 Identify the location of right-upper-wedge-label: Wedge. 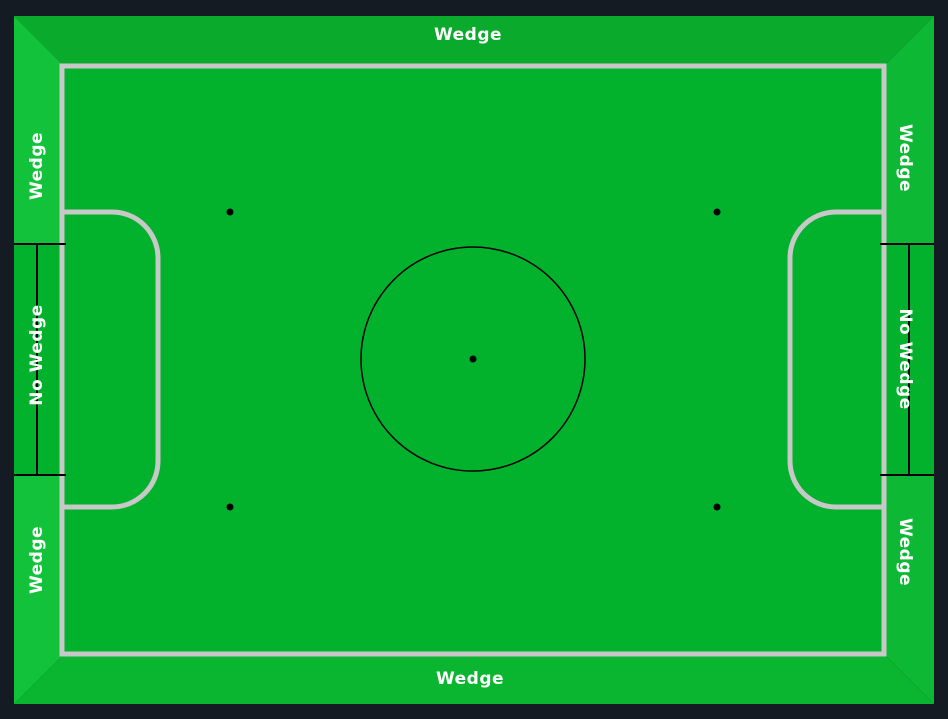
(905, 158).